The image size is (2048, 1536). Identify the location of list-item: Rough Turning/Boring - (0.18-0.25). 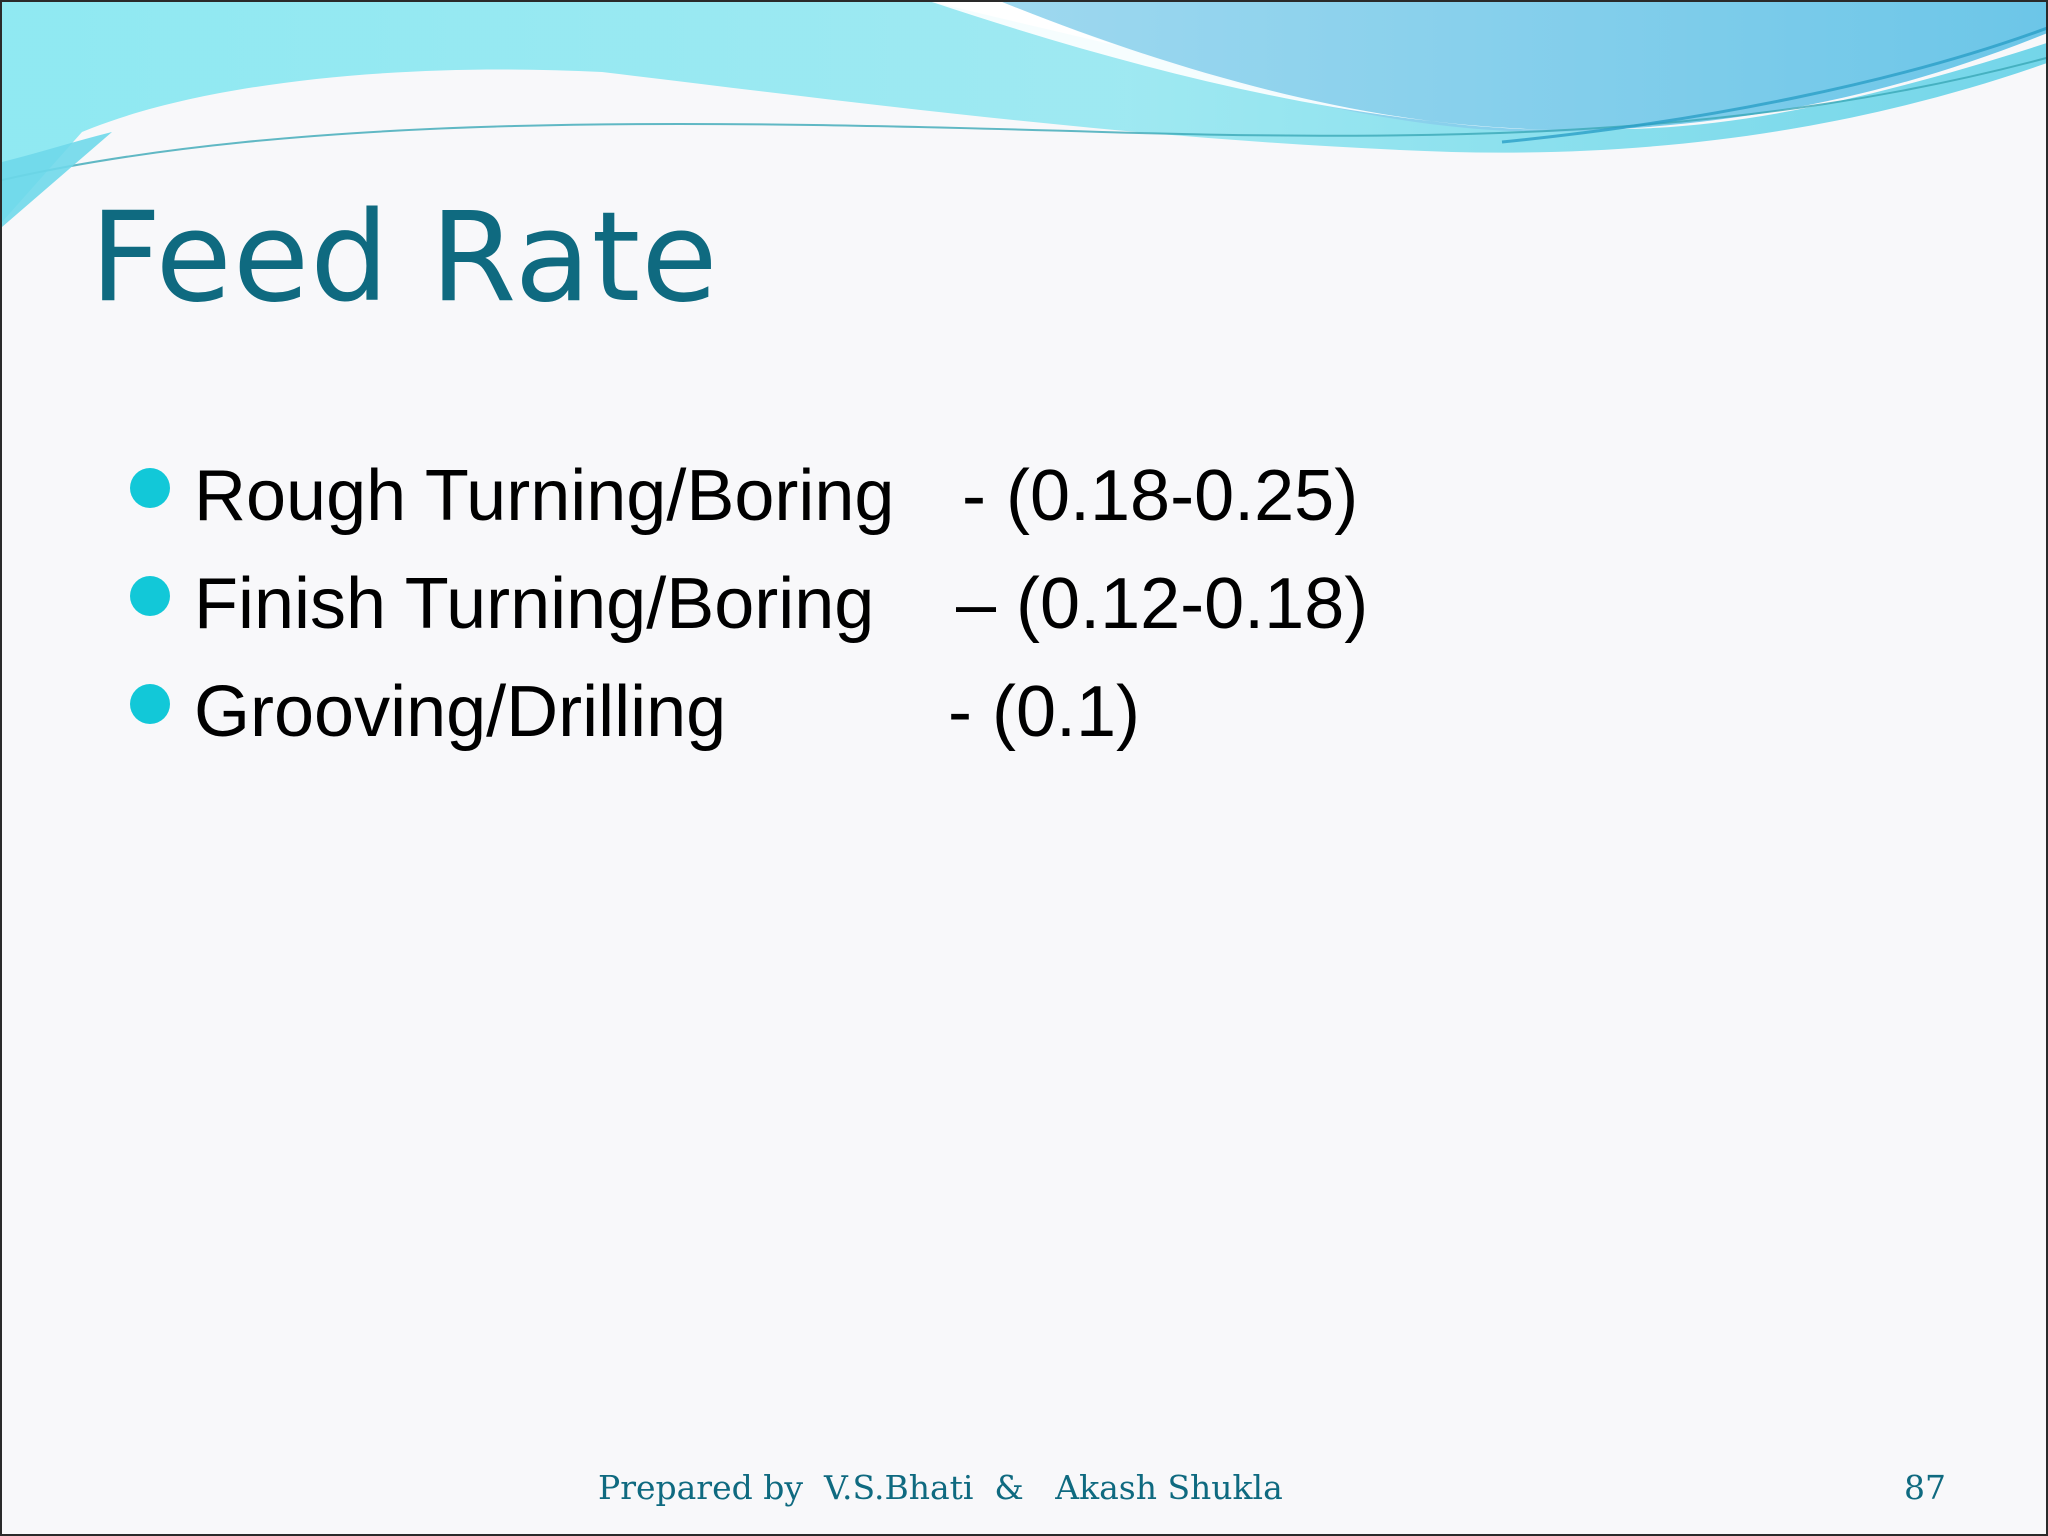
(744, 496).